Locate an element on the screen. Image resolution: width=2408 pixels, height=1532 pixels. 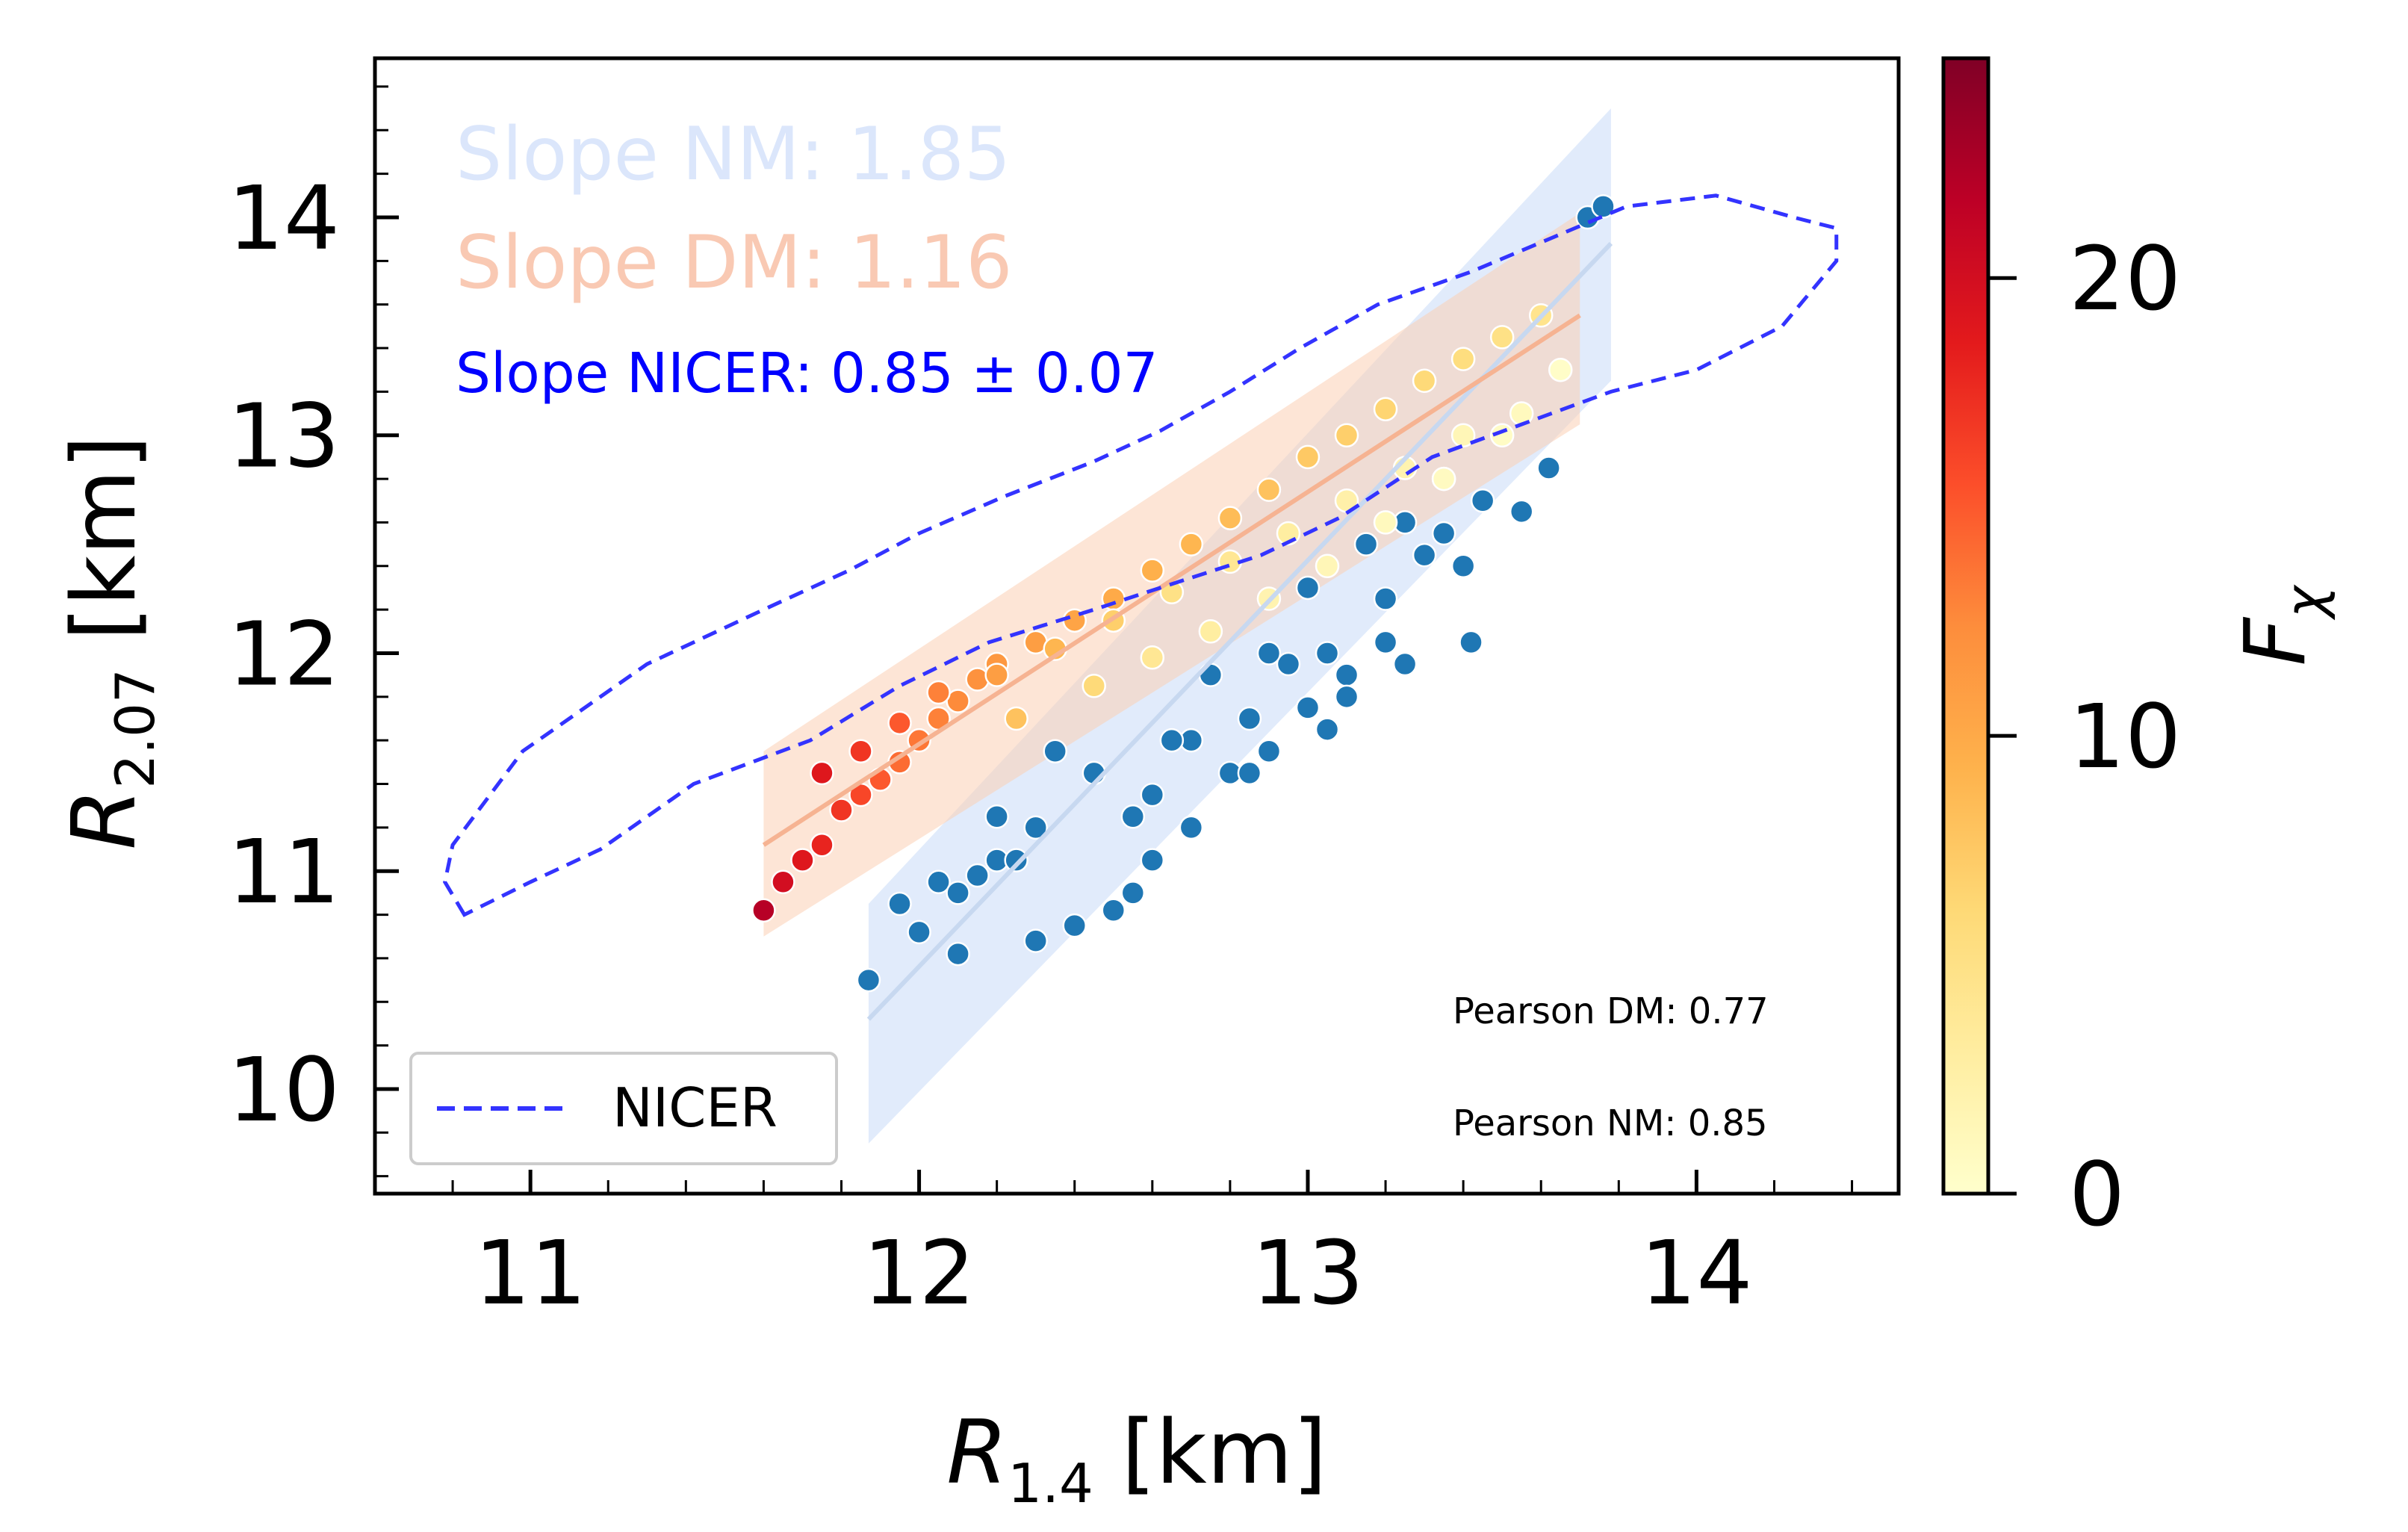
colorbar-tick-label: 10 is located at coordinates (2125, 736).